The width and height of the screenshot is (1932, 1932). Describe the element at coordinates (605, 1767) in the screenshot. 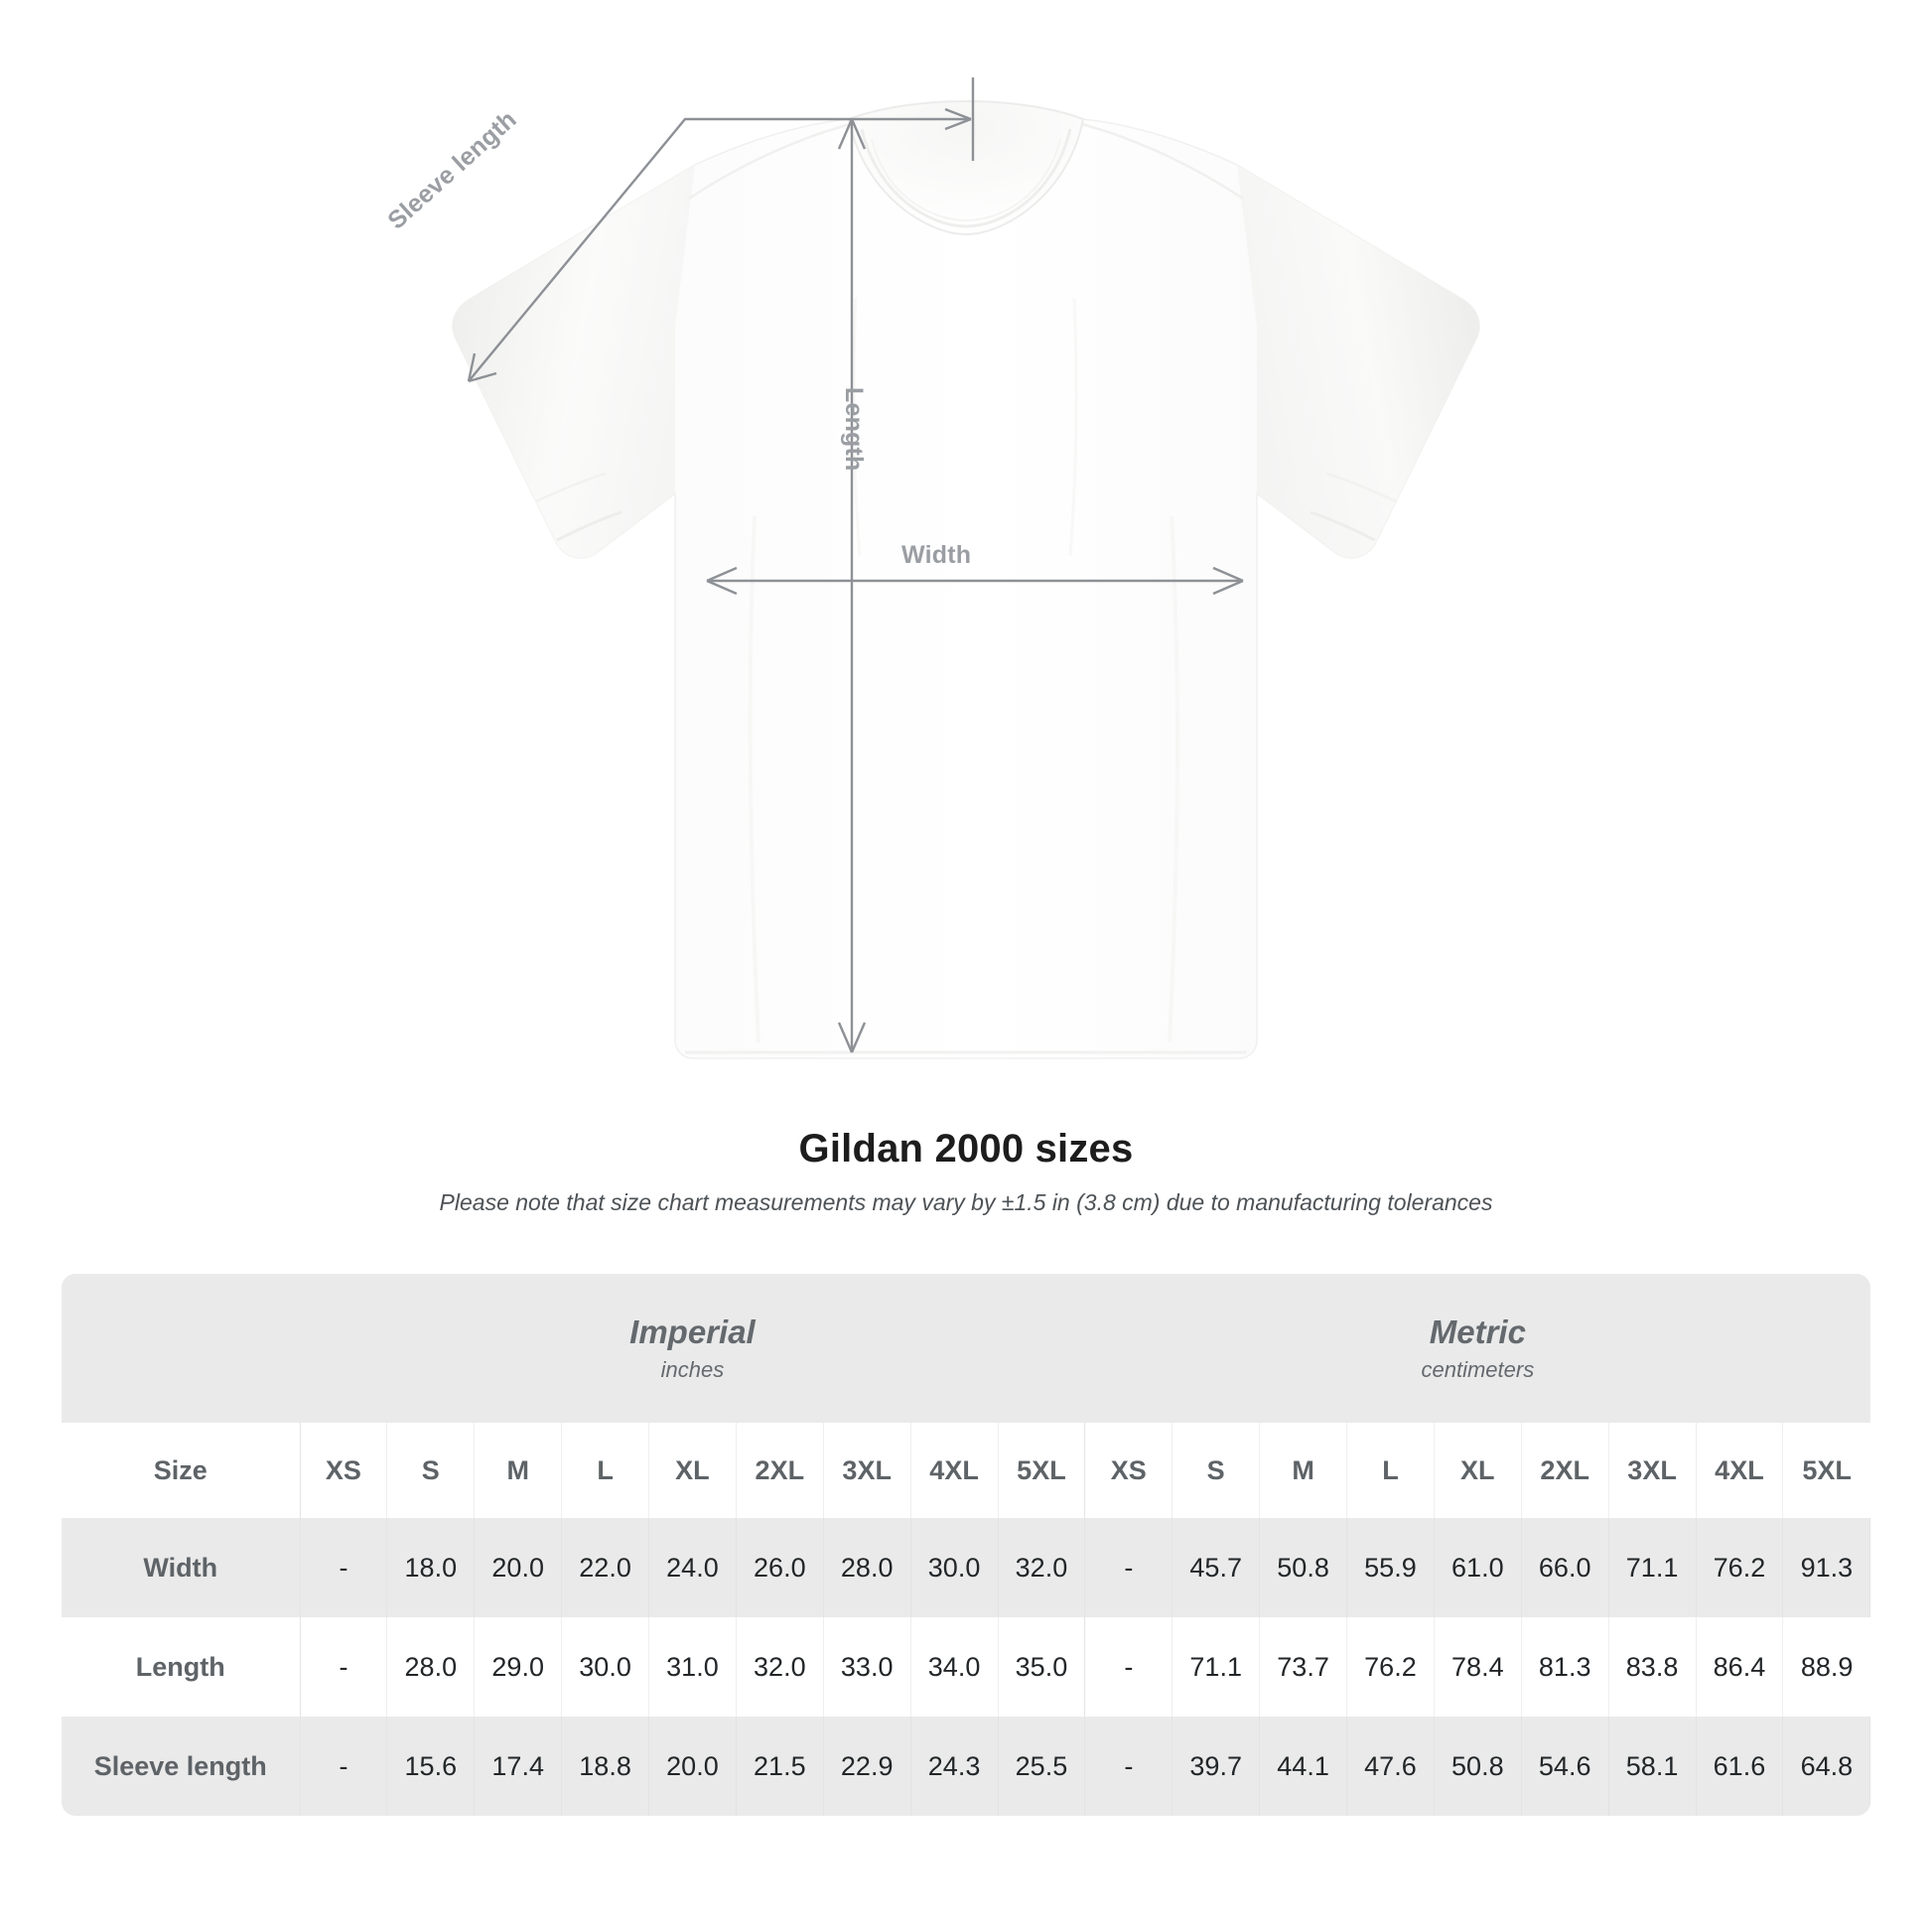

I see `table-cell-imperial: 18.8` at that location.